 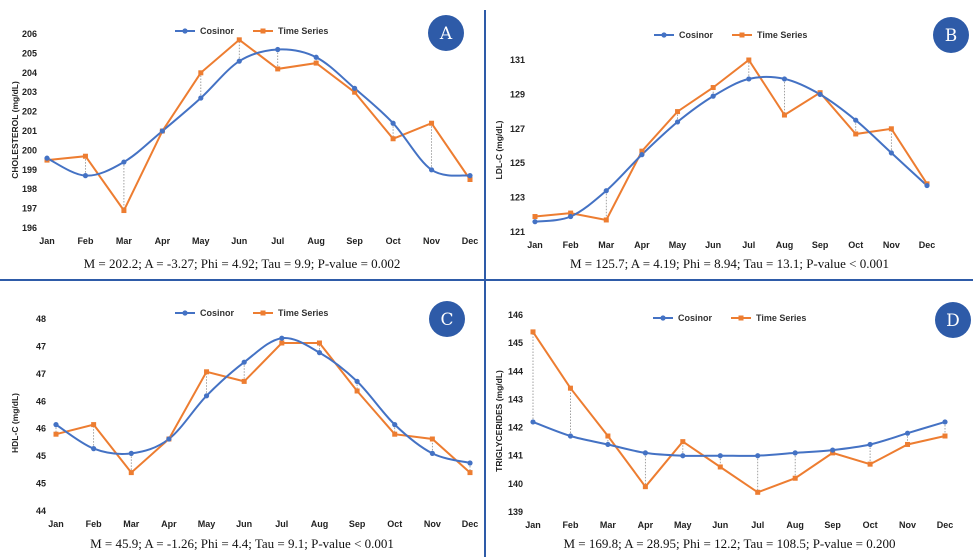 What do you see at coordinates (517, 232) in the screenshot?
I see `y-tick-label: 121` at bounding box center [517, 232].